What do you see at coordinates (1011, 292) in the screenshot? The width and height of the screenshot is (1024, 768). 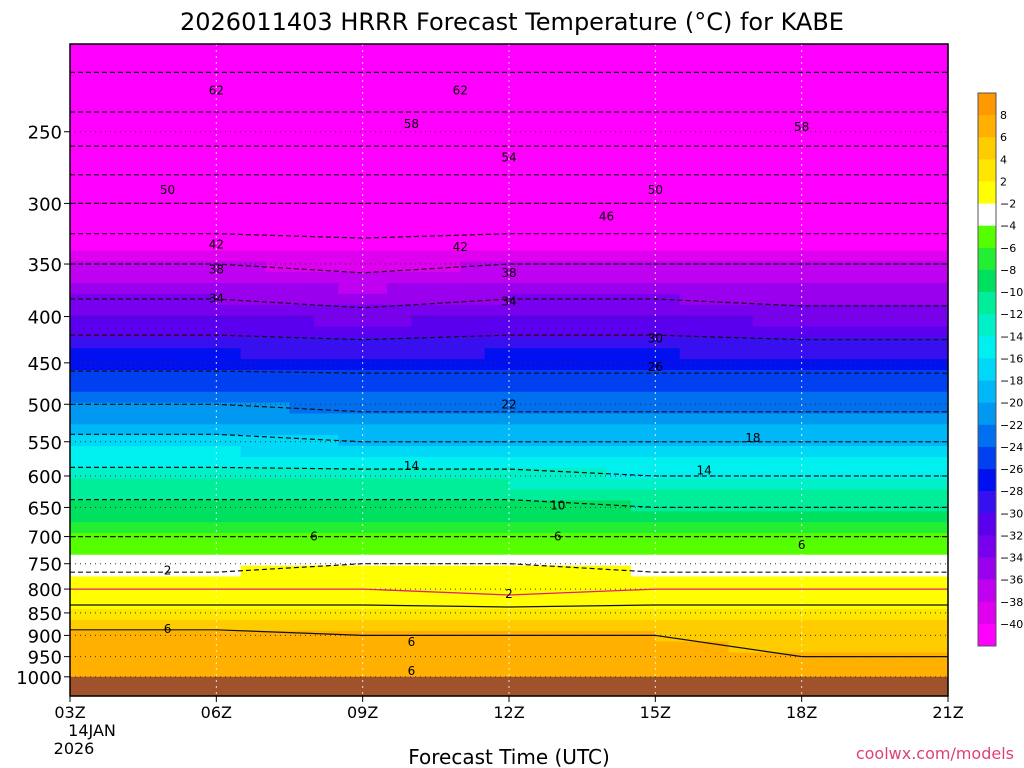 I see `colorbar-label: −10` at bounding box center [1011, 292].